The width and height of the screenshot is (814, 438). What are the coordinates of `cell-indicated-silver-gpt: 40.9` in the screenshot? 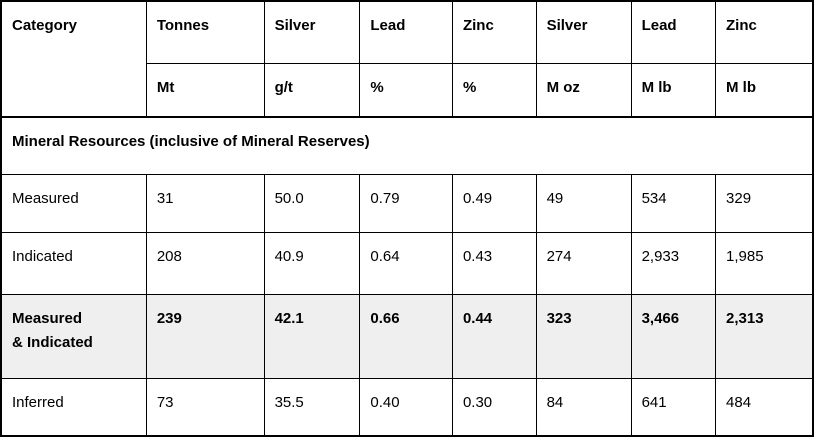 It's located at (312, 263).